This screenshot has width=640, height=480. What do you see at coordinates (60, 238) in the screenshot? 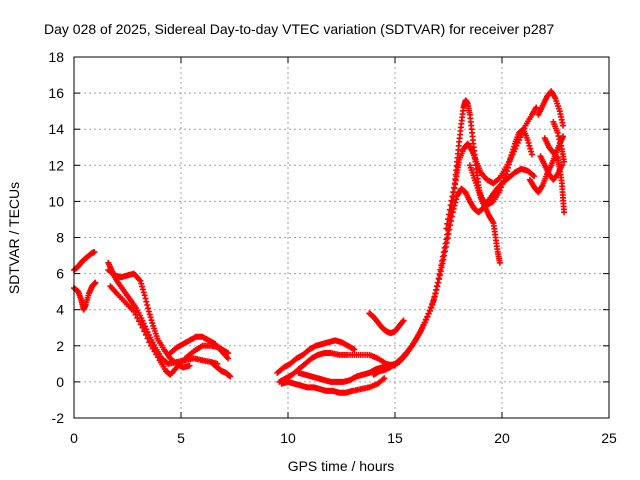
I see `y-tick-label: 8` at bounding box center [60, 238].